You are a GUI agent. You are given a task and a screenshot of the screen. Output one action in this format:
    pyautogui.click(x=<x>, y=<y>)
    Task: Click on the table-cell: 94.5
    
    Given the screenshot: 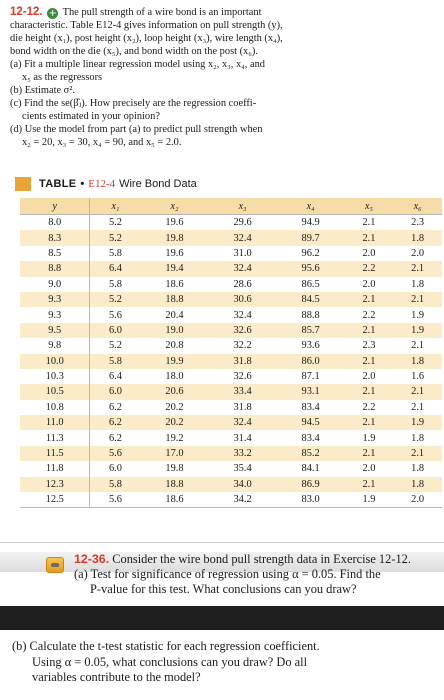 What is the action you would take?
    pyautogui.click(x=310, y=423)
    